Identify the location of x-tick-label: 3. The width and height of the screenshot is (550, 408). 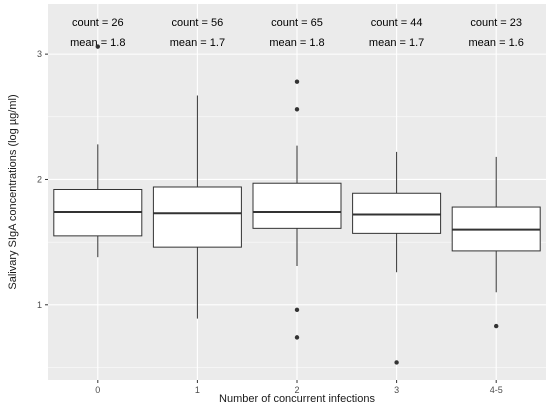
(396, 390).